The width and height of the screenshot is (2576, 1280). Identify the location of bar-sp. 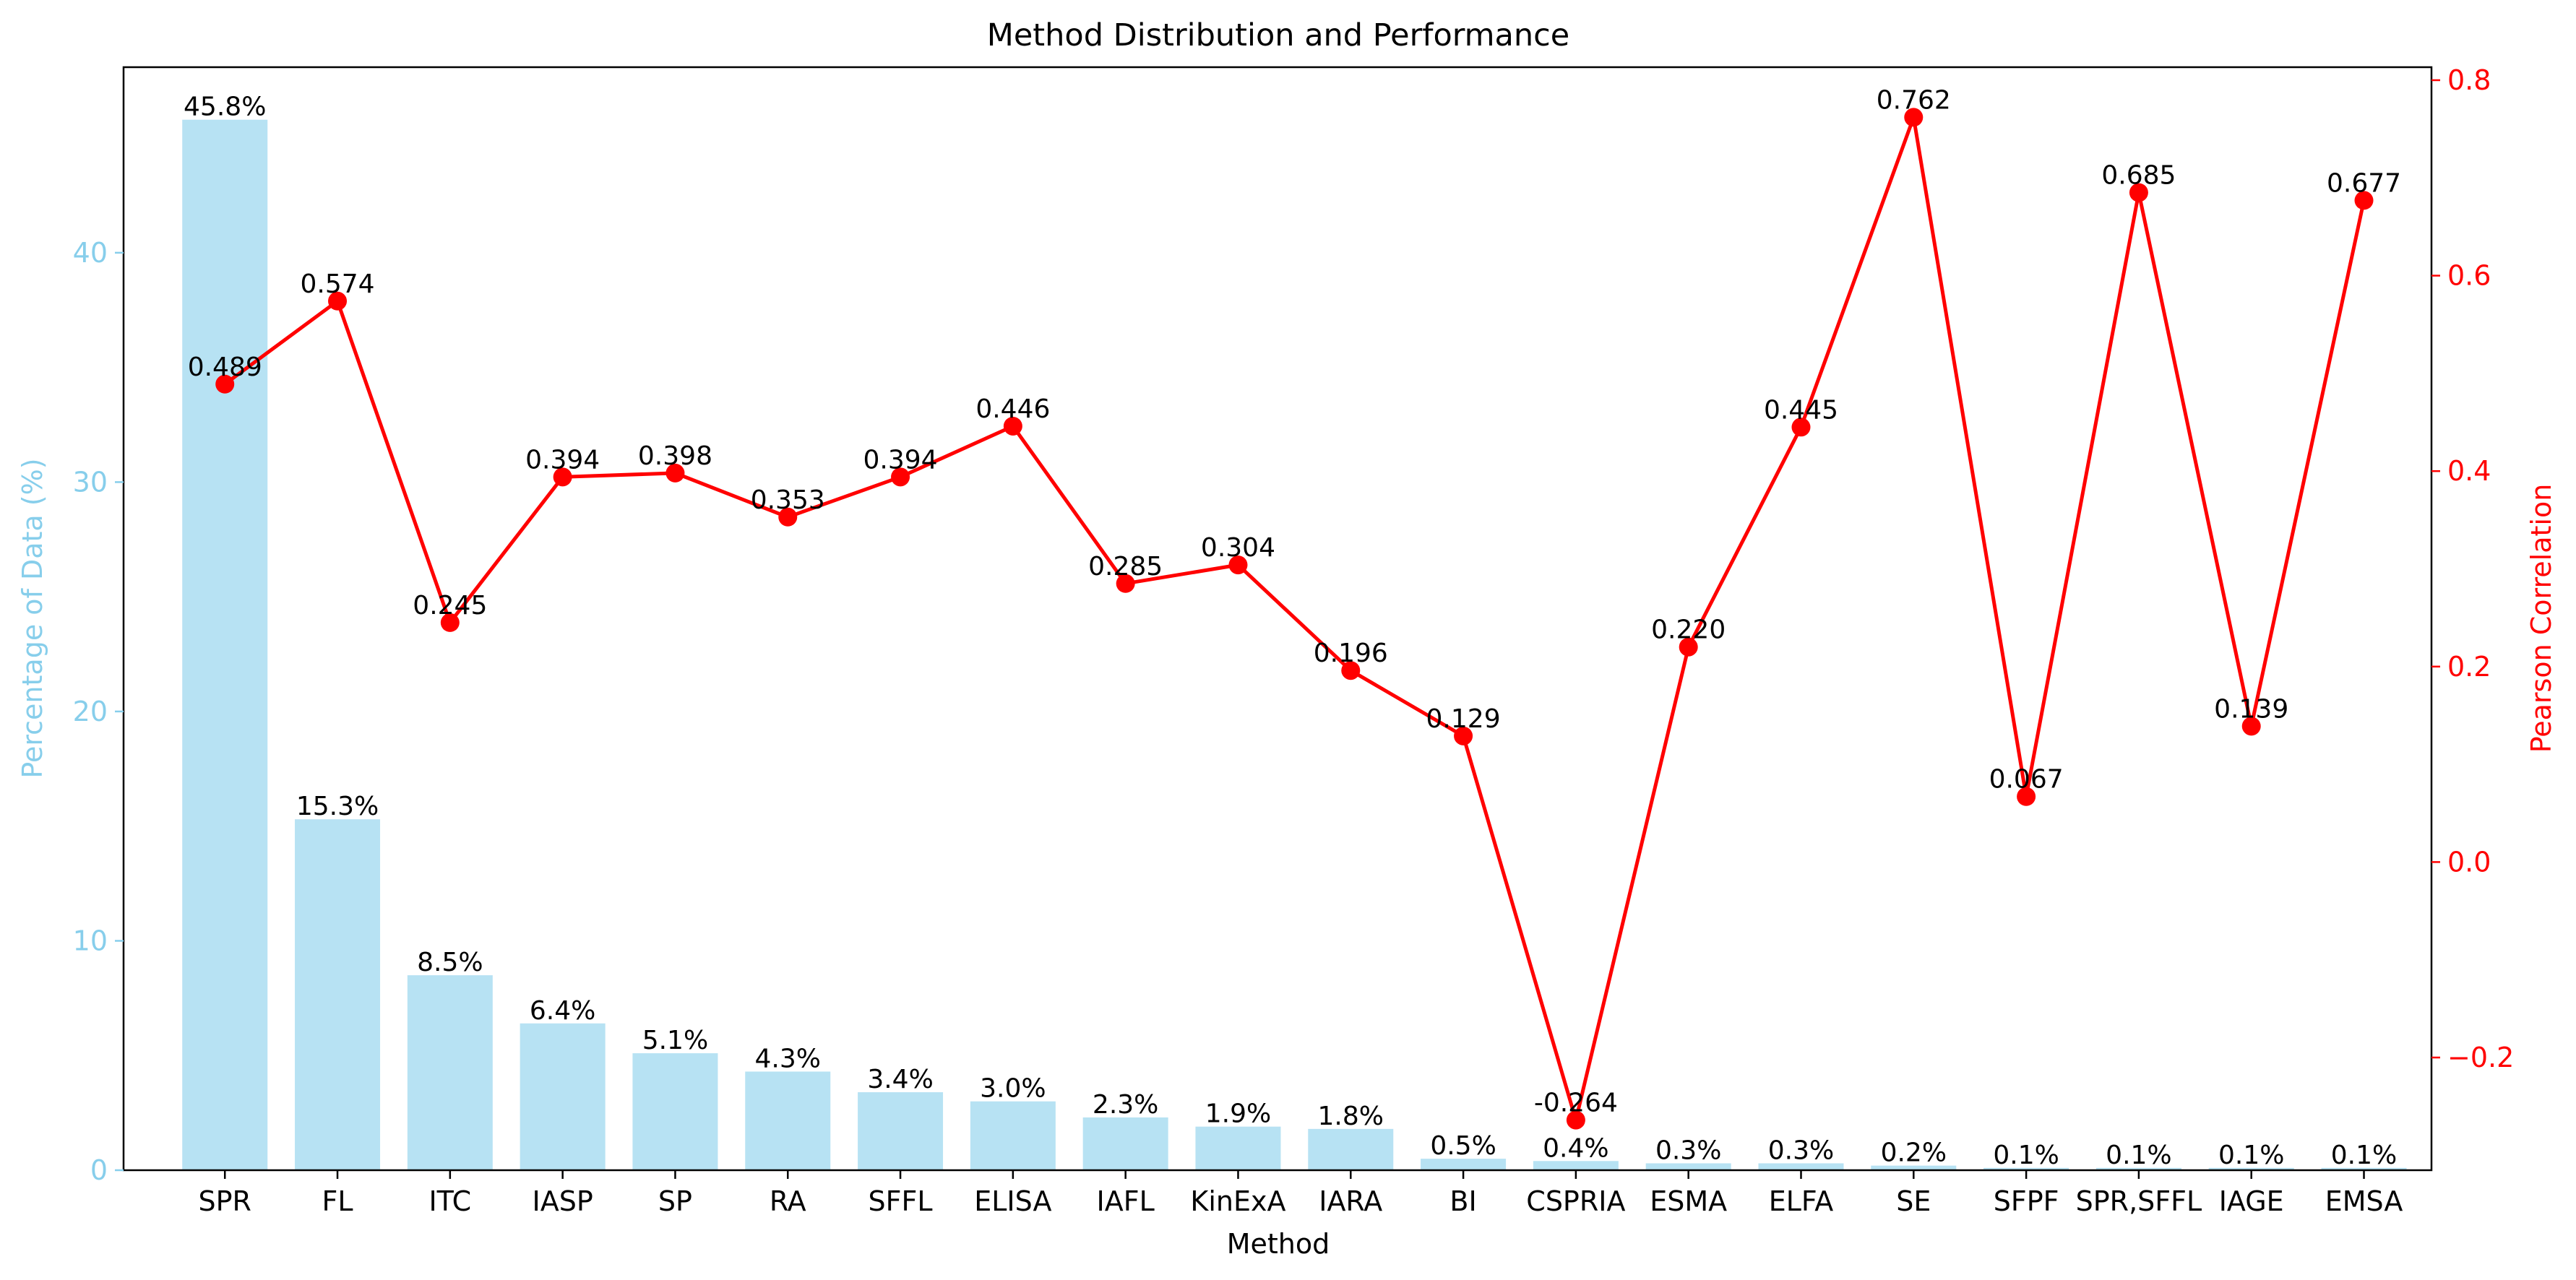
(675, 1111).